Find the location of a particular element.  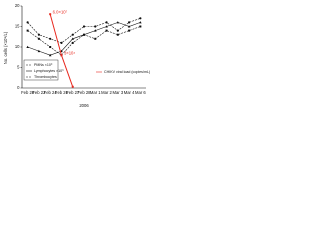

x-tick-label: Mar 1 is located at coordinates (95, 92).